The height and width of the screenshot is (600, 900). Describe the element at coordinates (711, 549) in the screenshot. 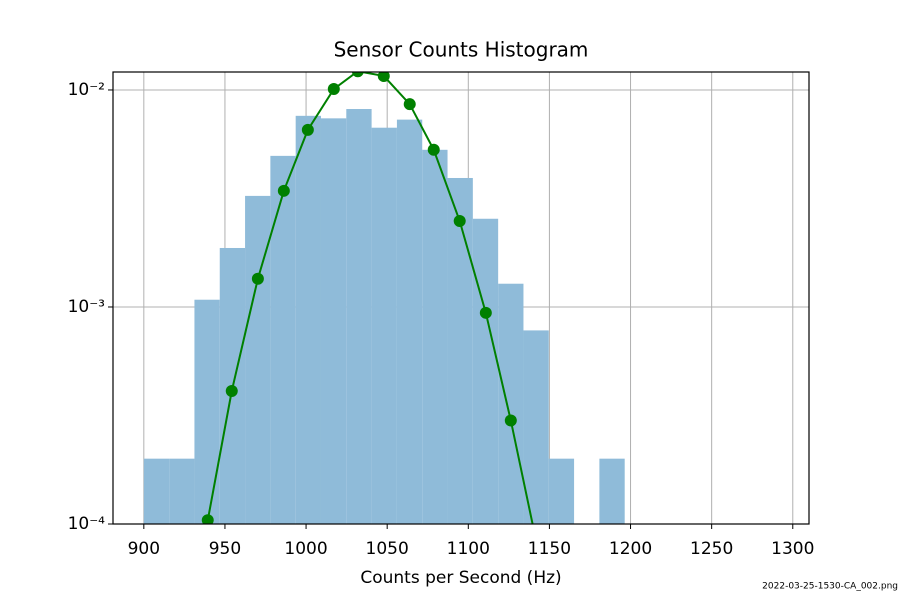

I see `x-tick-label: 1250` at that location.